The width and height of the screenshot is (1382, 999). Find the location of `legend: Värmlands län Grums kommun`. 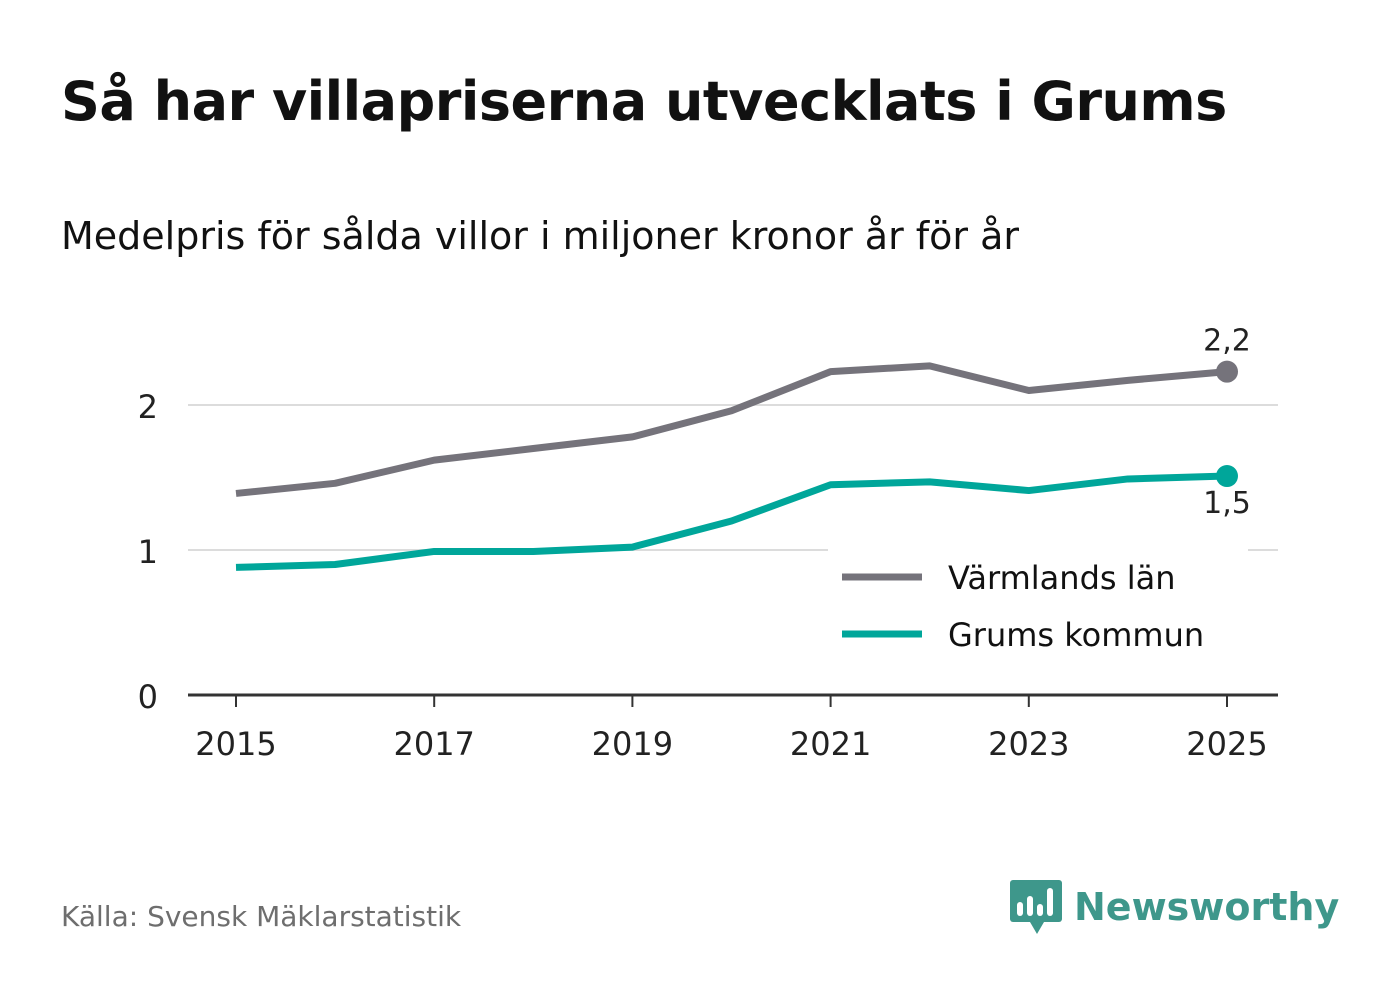

legend: Värmlands län Grums kommun is located at coordinates (1023, 606).